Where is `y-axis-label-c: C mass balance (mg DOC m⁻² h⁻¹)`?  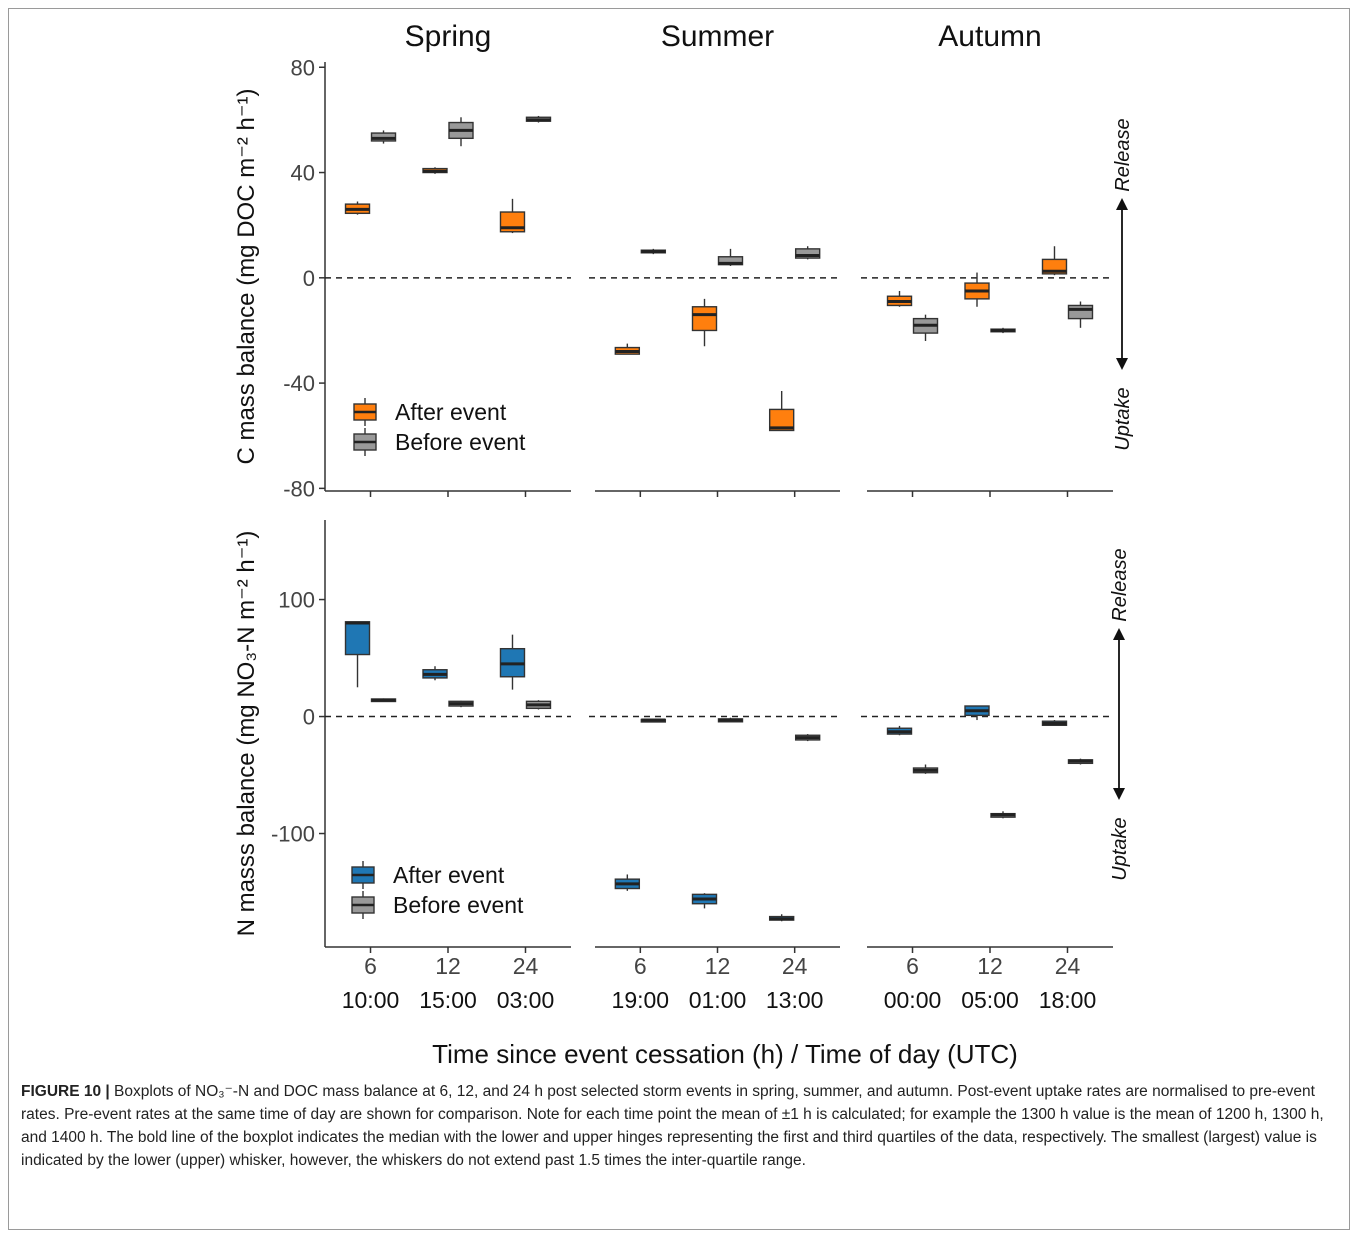 y-axis-label-c: C mass balance (mg DOC m⁻² h⁻¹) is located at coordinates (246, 276).